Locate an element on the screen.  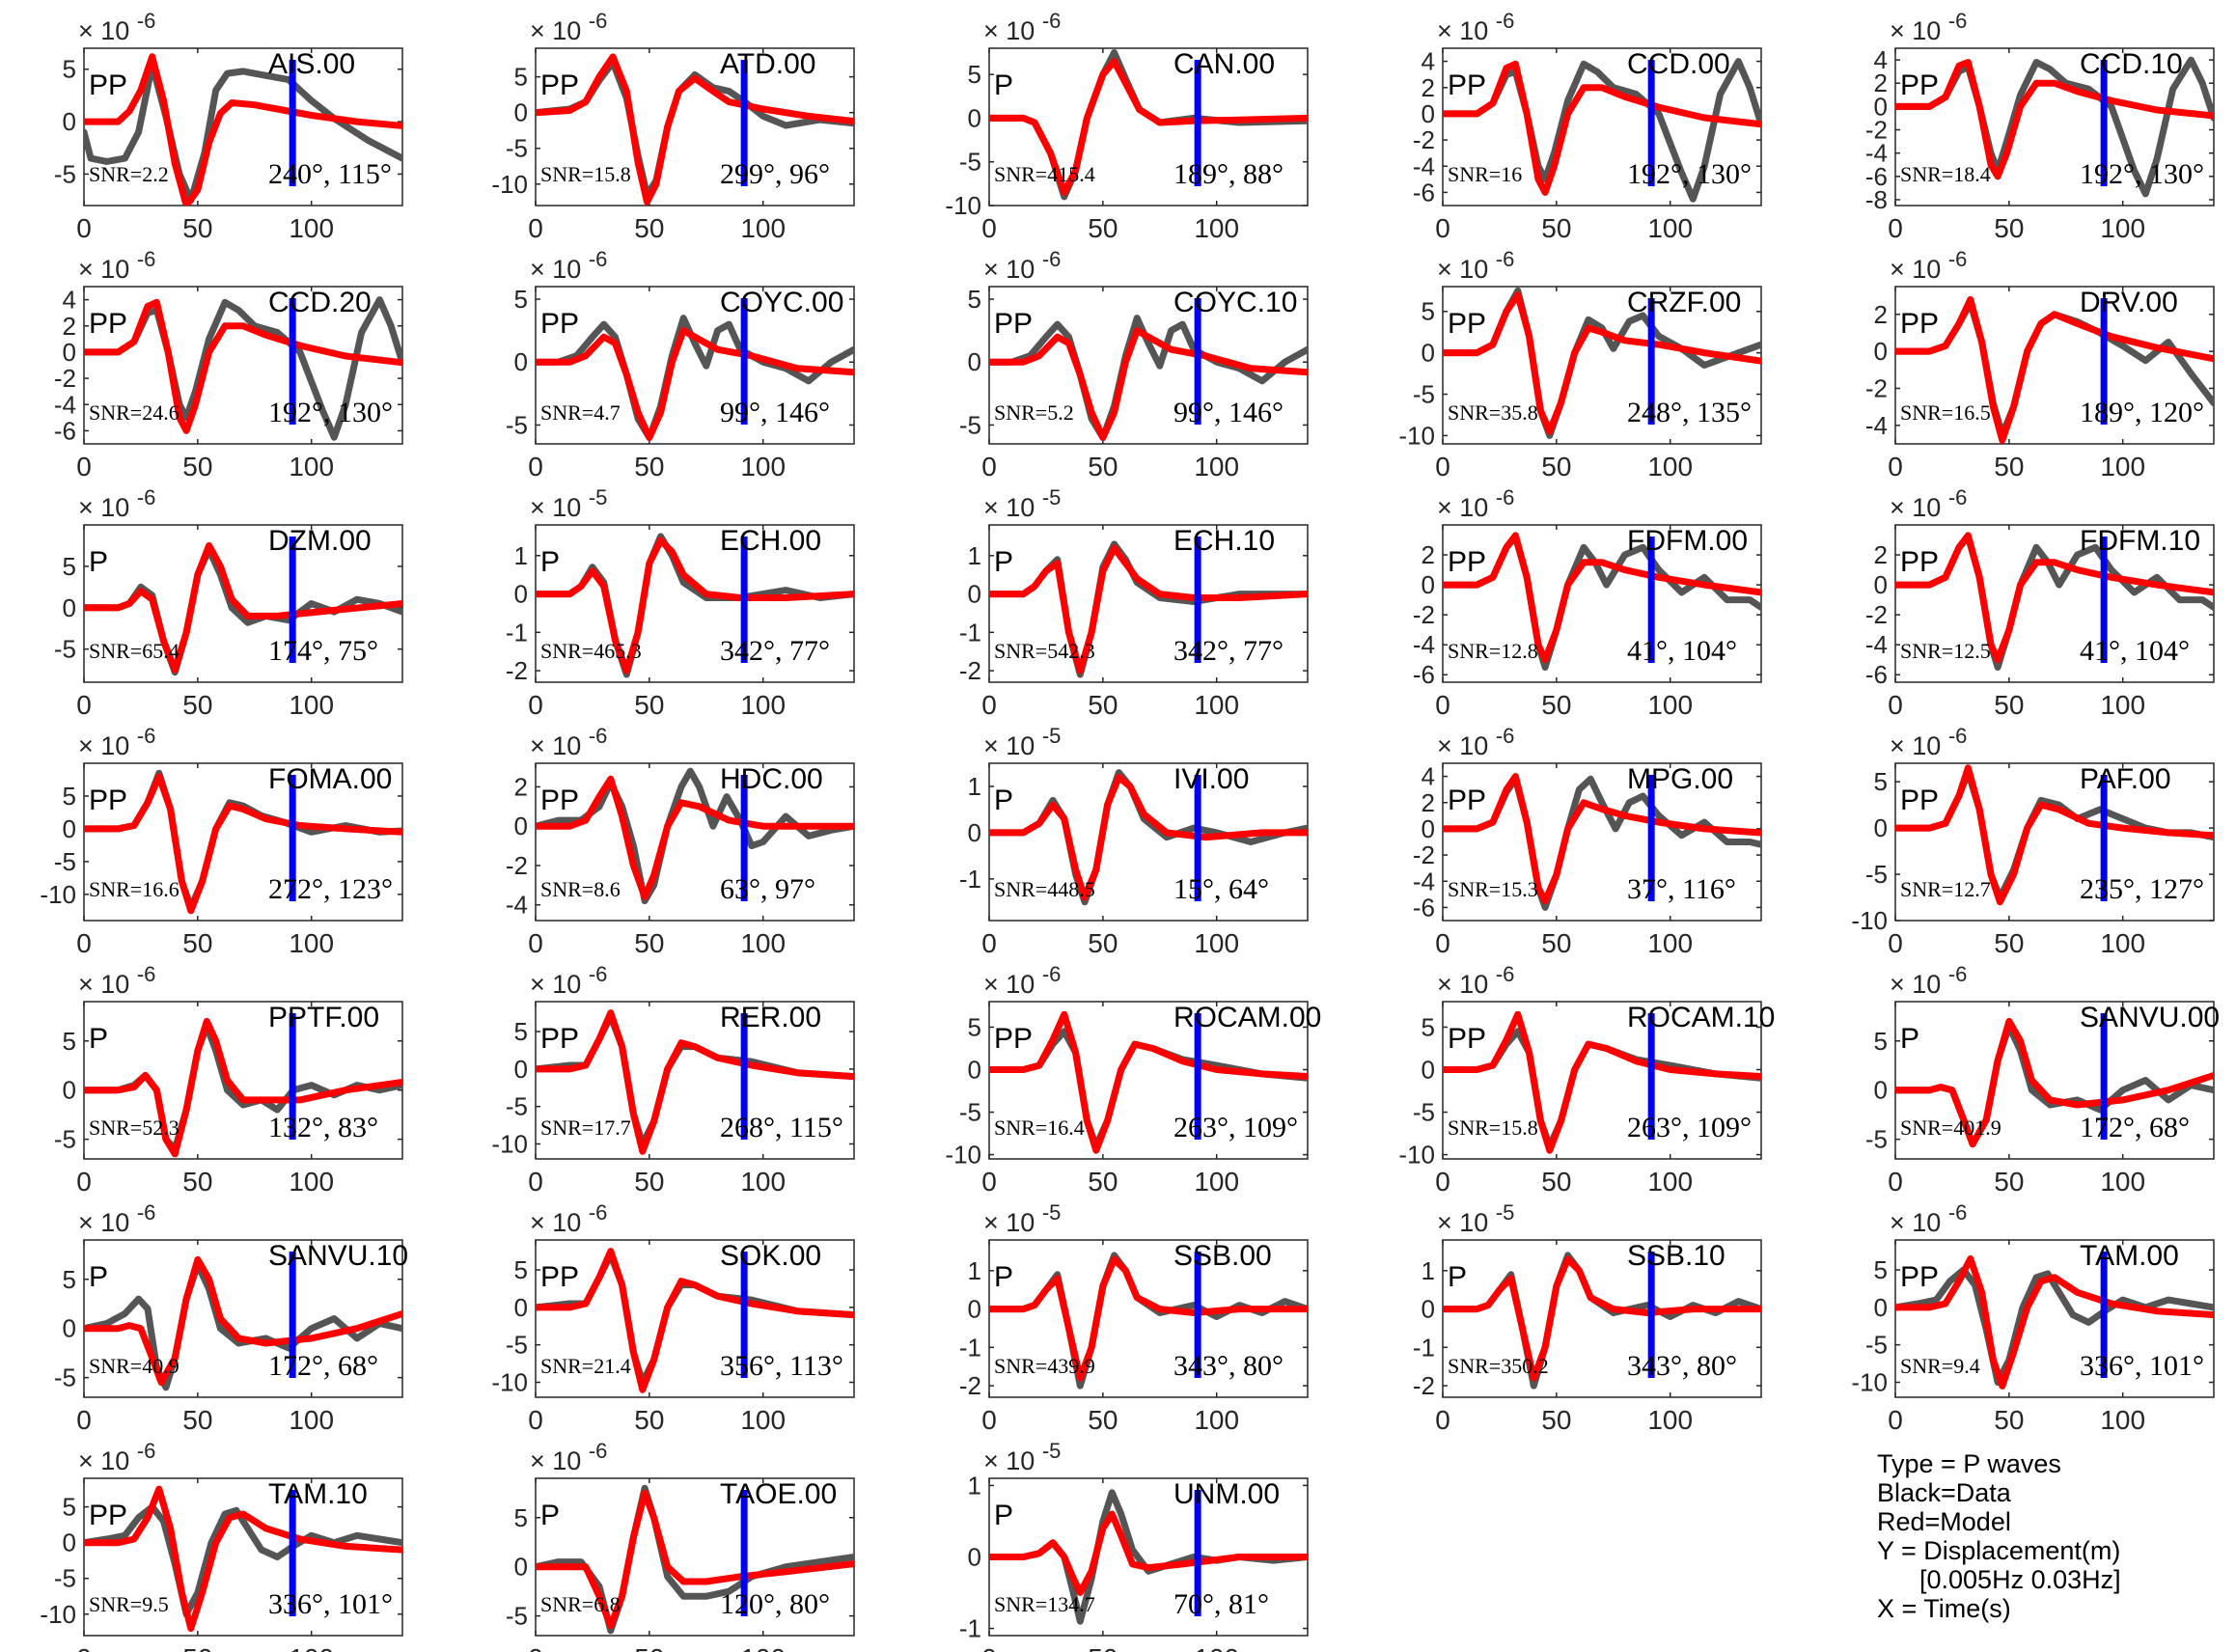
snr-label: SNR=16.5 is located at coordinates (1946, 412).